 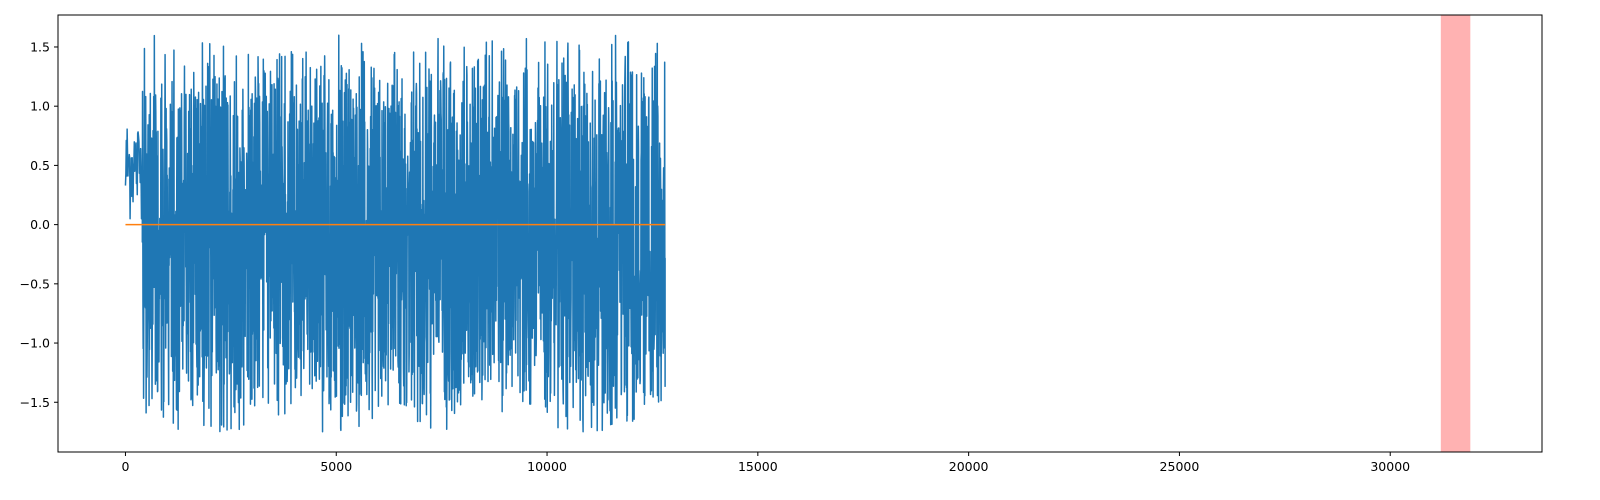 I want to click on x-tick-label: 30000, so click(x=1390, y=466).